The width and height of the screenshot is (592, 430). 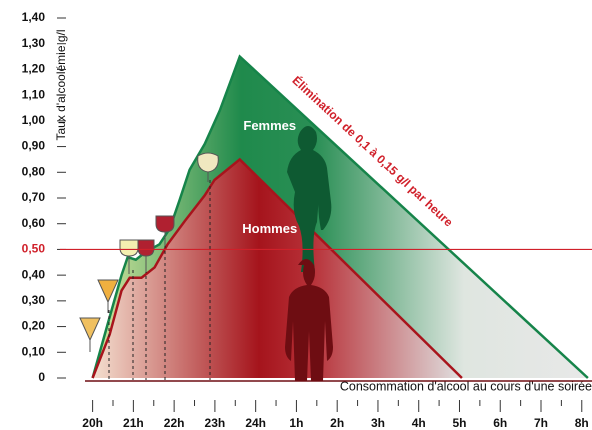 I want to click on y-tick-label: 1,00, so click(x=34, y=120).